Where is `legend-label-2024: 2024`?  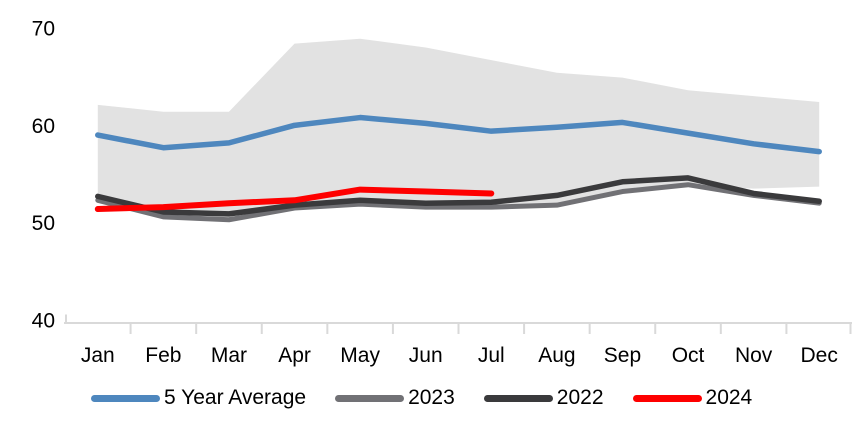
legend-label-2024: 2024 is located at coordinates (729, 397).